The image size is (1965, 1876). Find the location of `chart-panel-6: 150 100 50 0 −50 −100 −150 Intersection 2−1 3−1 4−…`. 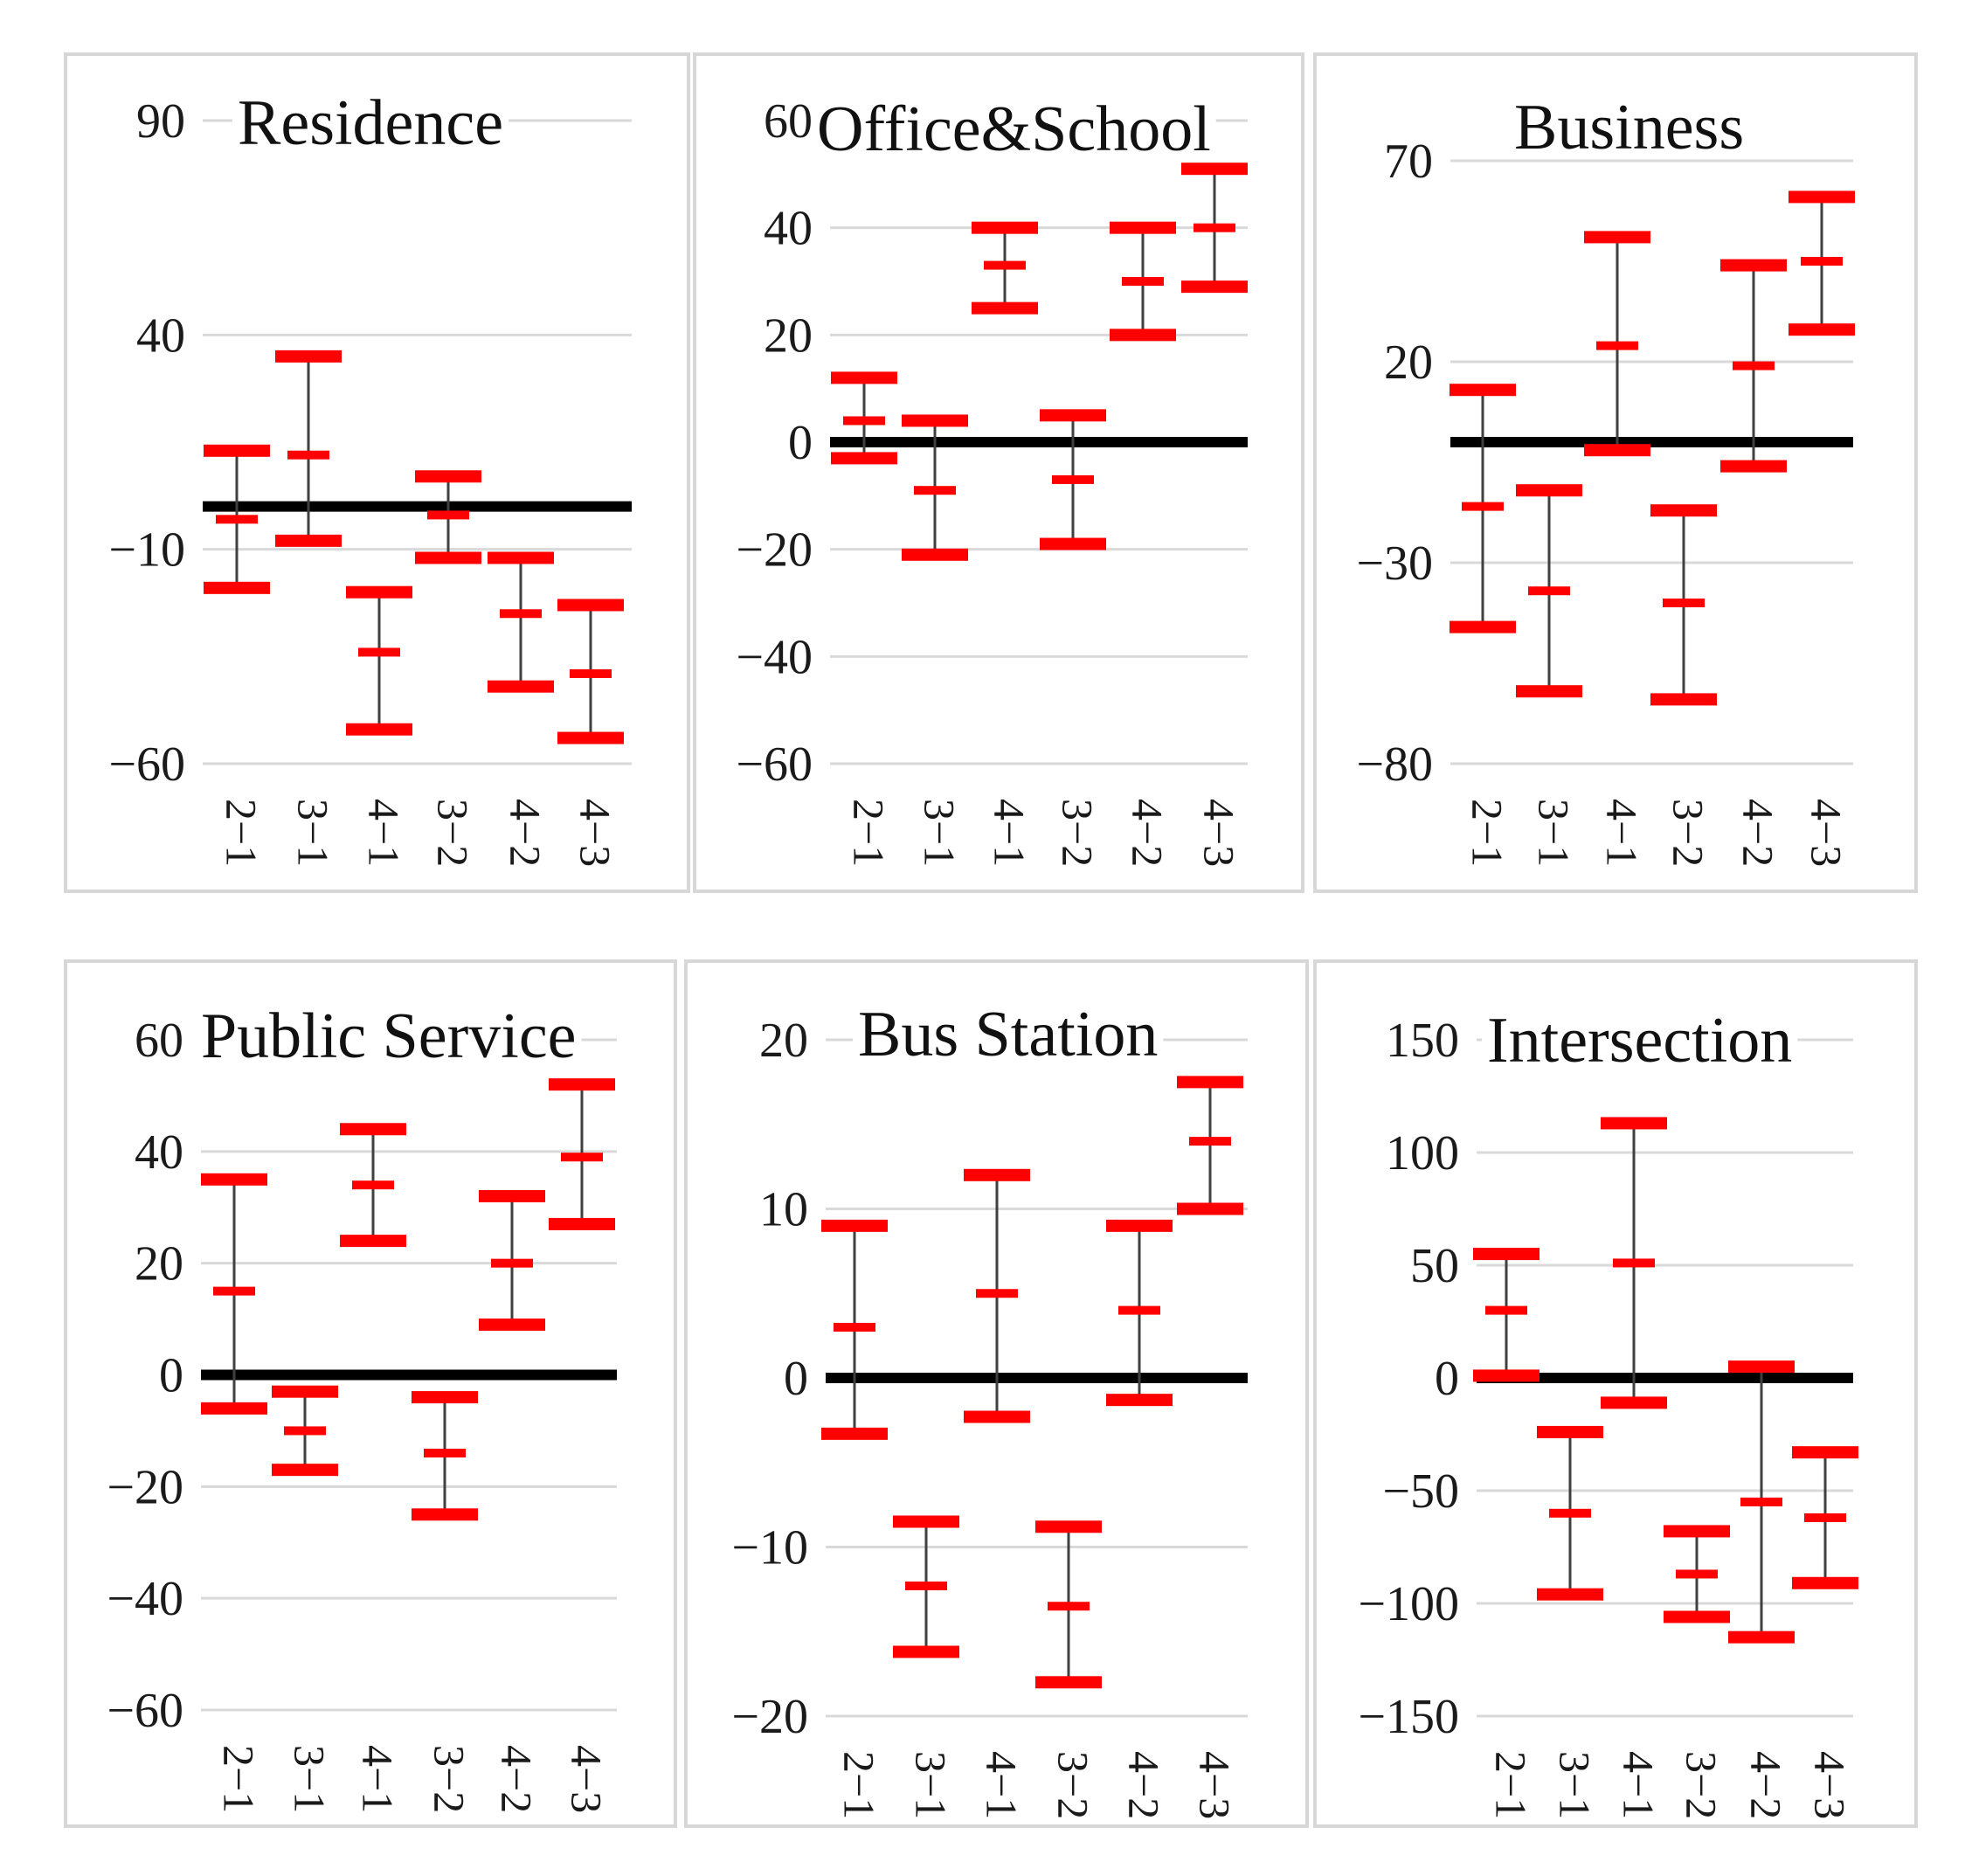

chart-panel-6: 150 100 50 0 −50 −100 −150 Intersection 2−1 3−1 4−… is located at coordinates (1615, 1394).